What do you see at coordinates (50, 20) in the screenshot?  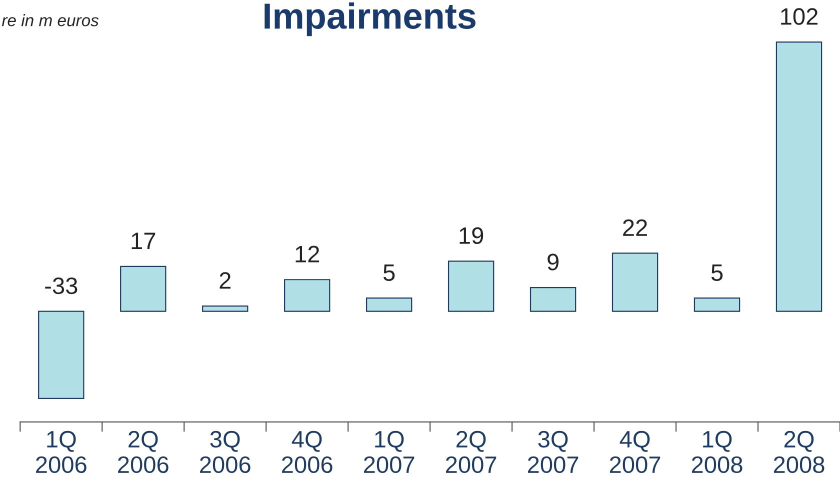 I see `text: re in m euros` at bounding box center [50, 20].